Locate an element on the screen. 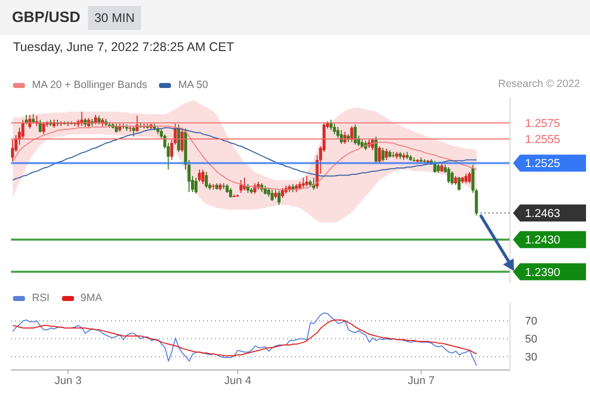  legend-label: RSI is located at coordinates (41, 298).